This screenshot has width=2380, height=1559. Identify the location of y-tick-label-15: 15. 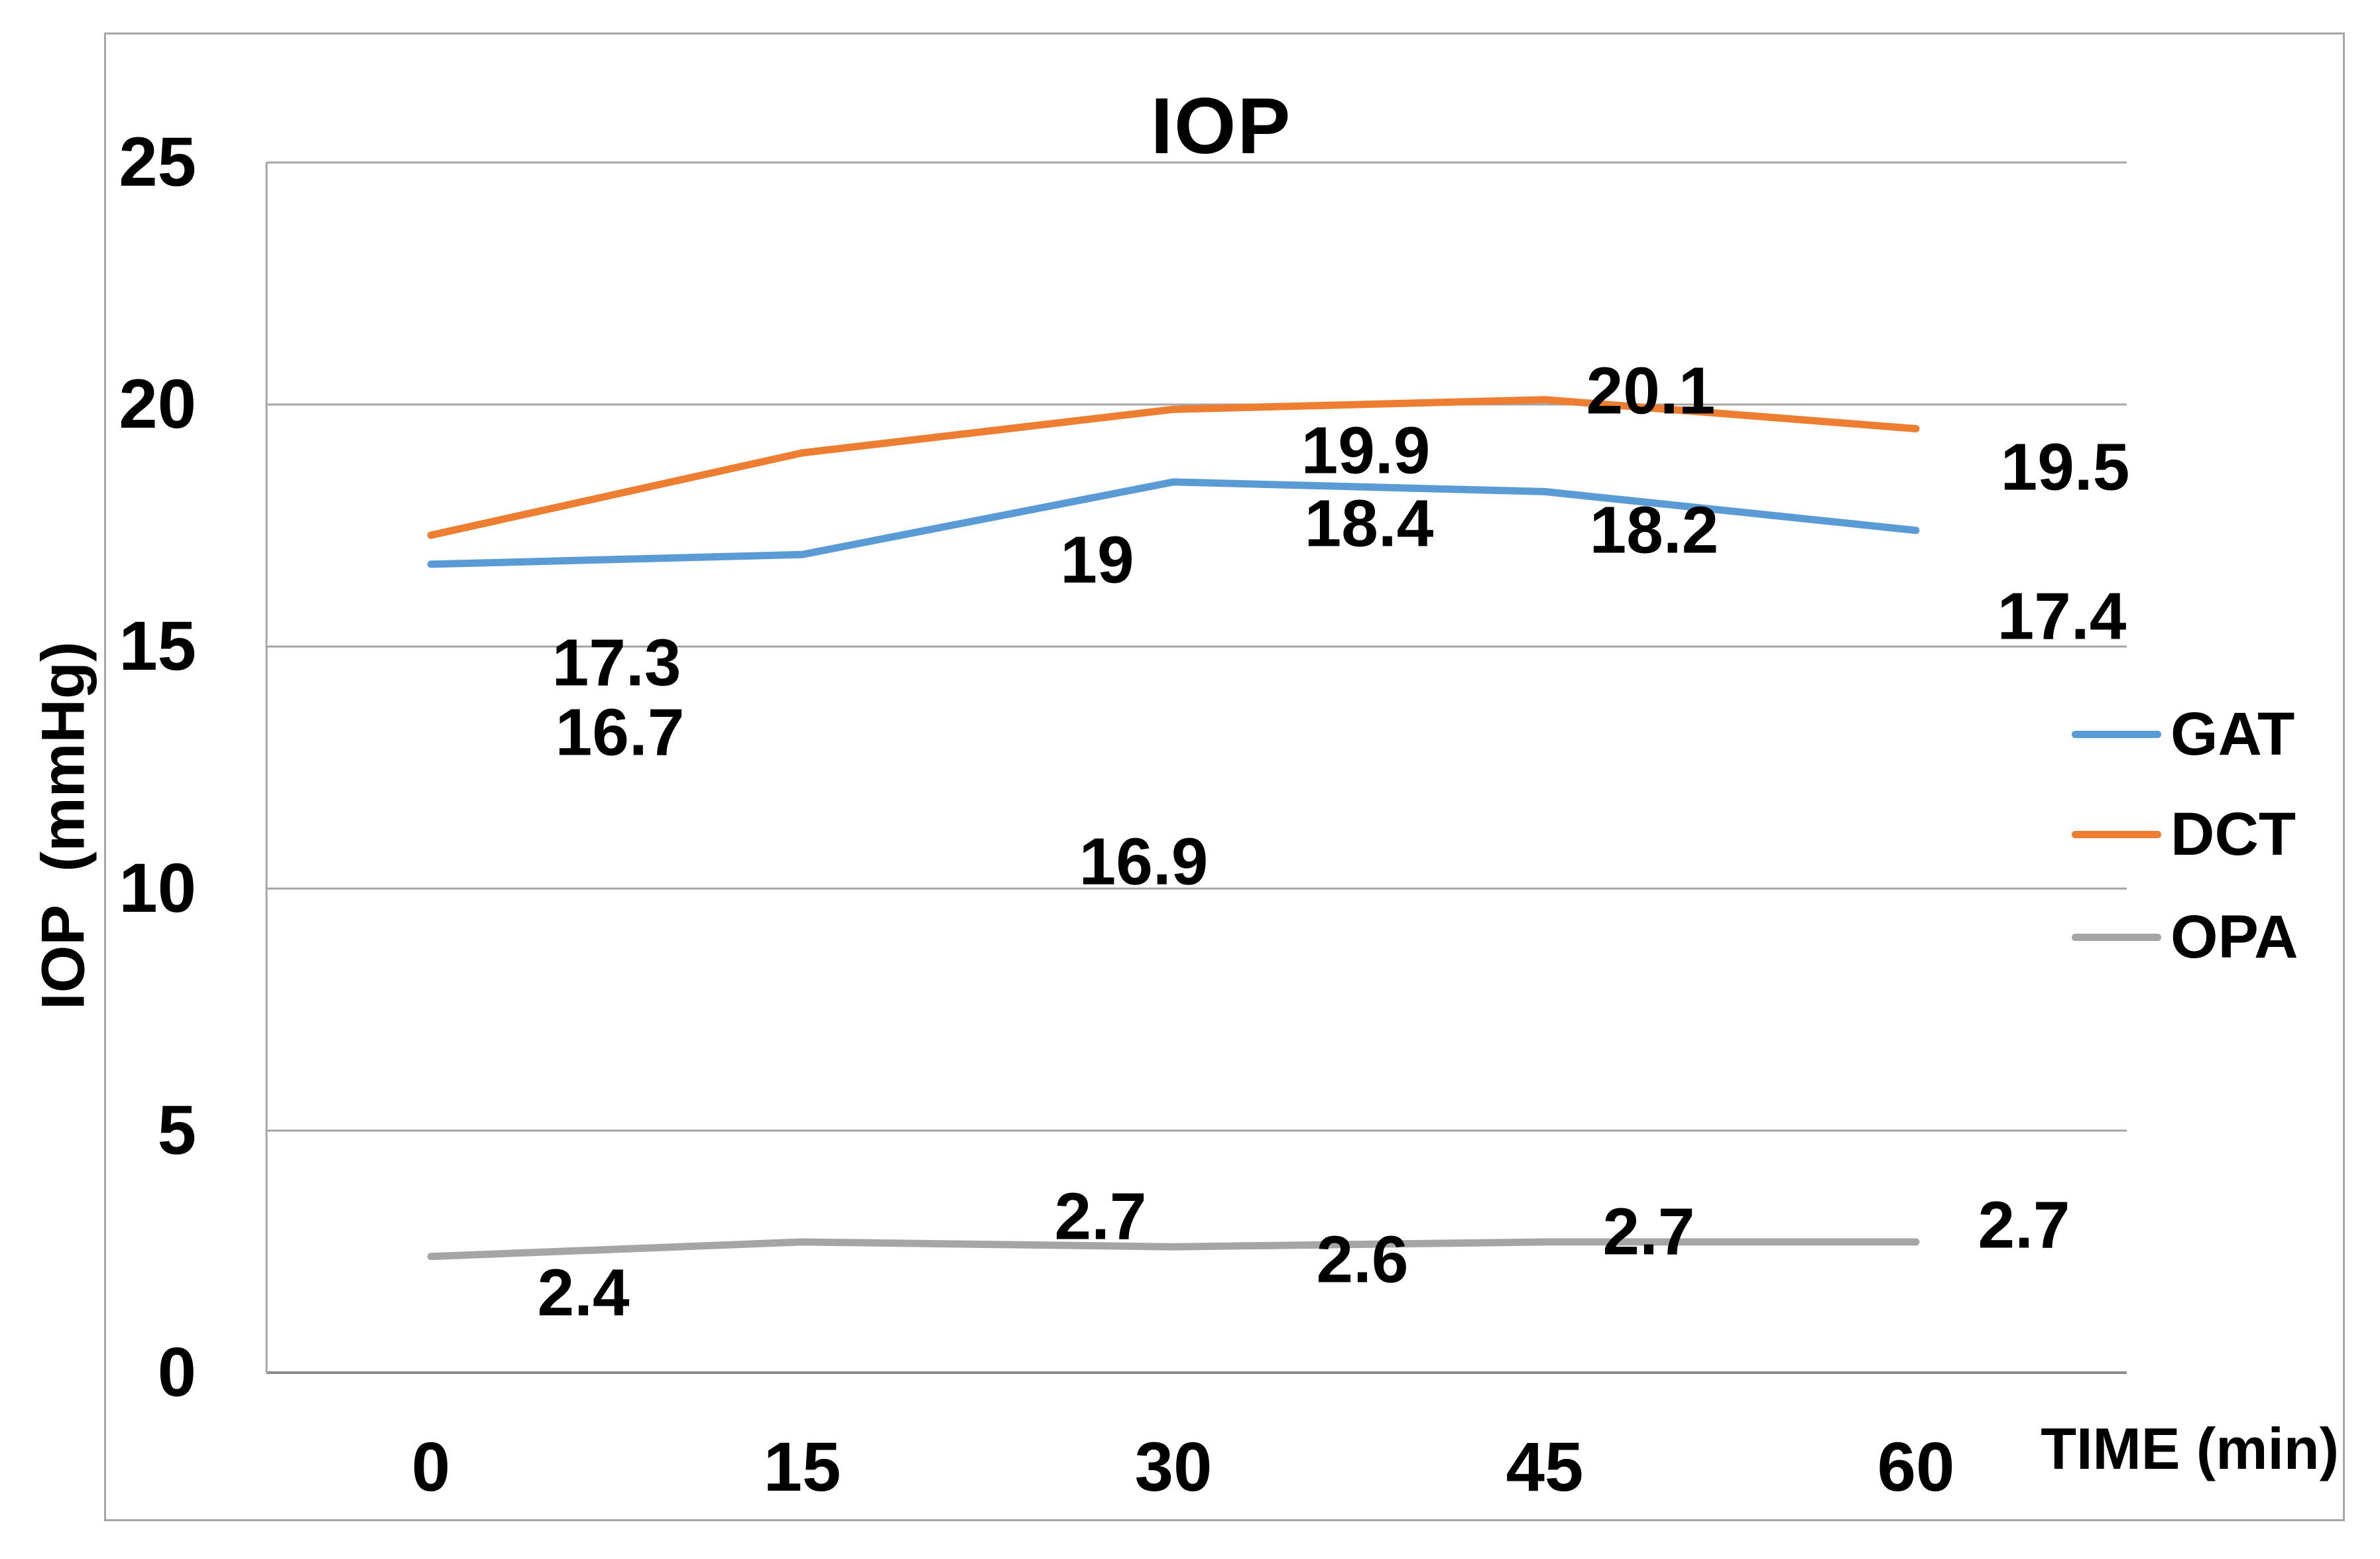
(157, 646).